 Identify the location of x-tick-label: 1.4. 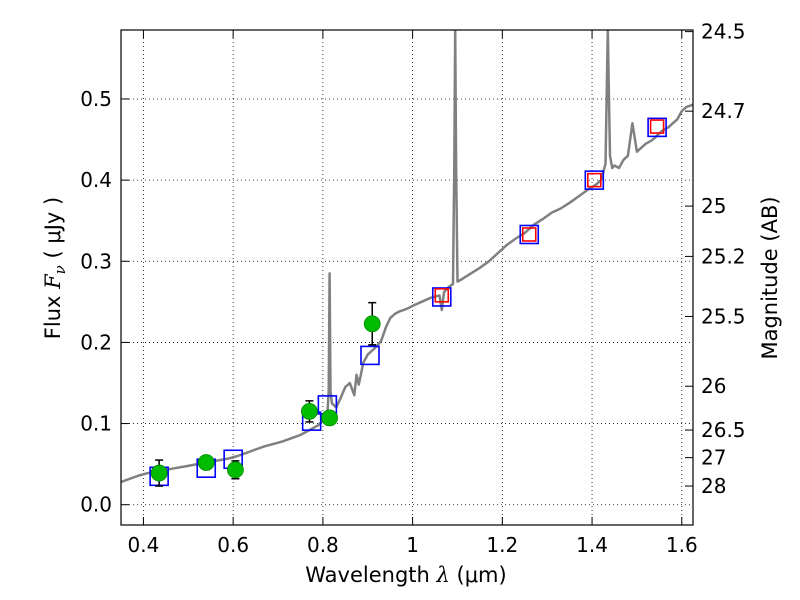
(592, 545).